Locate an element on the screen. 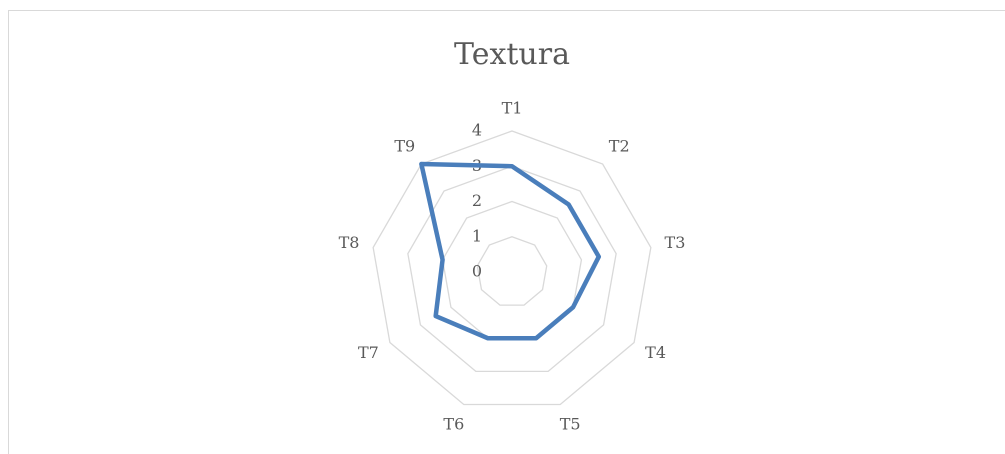  category-label: T9 is located at coordinates (404, 146).